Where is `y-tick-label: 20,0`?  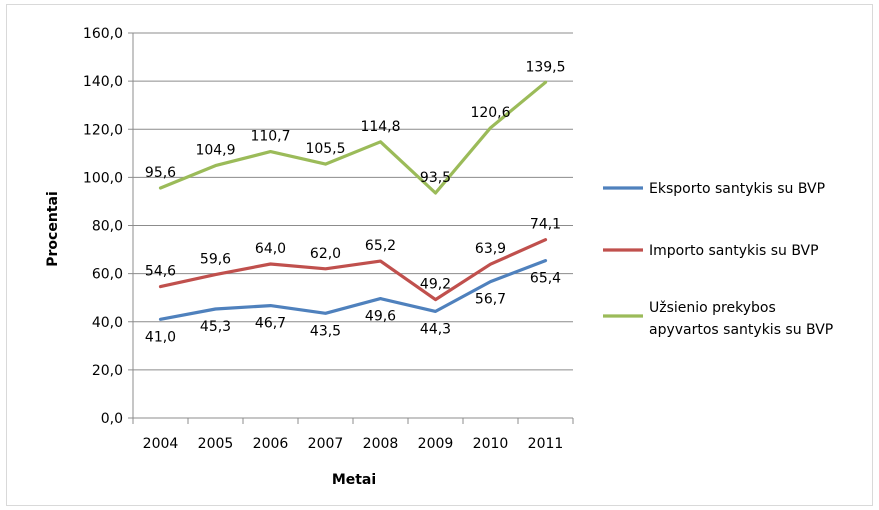
y-tick-label: 20,0 is located at coordinates (107, 371).